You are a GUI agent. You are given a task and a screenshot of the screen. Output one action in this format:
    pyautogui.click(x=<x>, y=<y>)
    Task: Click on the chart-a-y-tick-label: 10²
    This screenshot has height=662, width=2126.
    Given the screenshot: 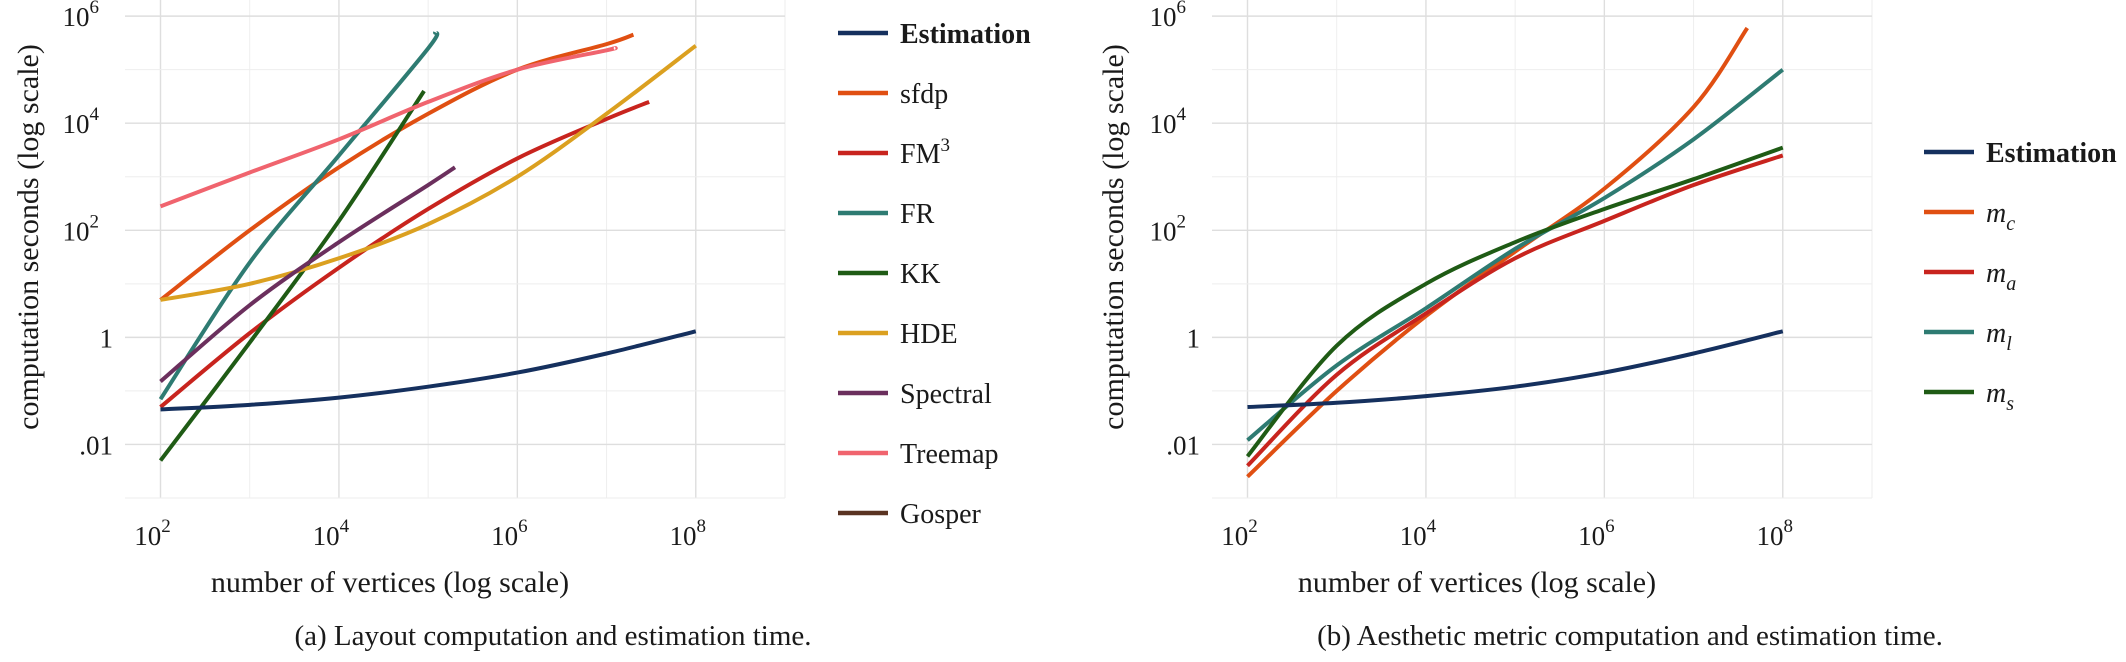 What is the action you would take?
    pyautogui.click(x=81, y=228)
    